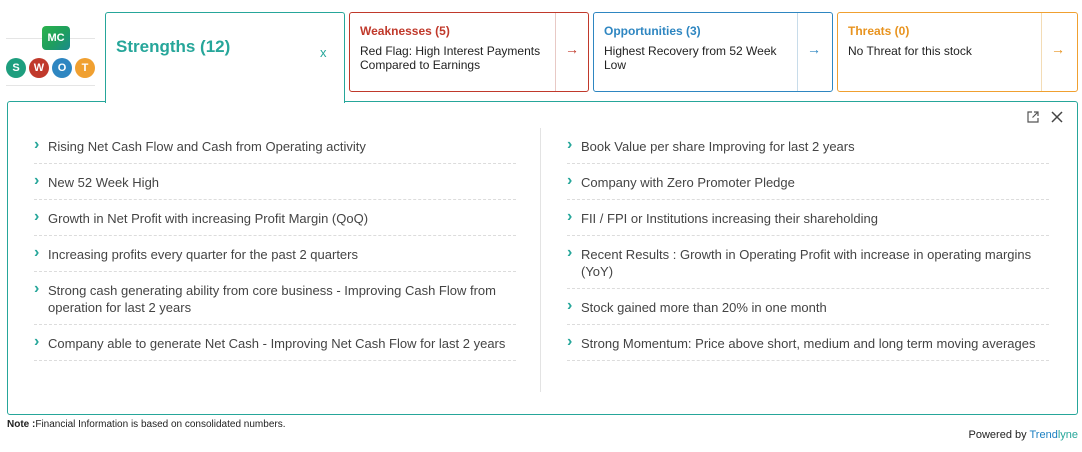  I want to click on column-divider, so click(540, 260).